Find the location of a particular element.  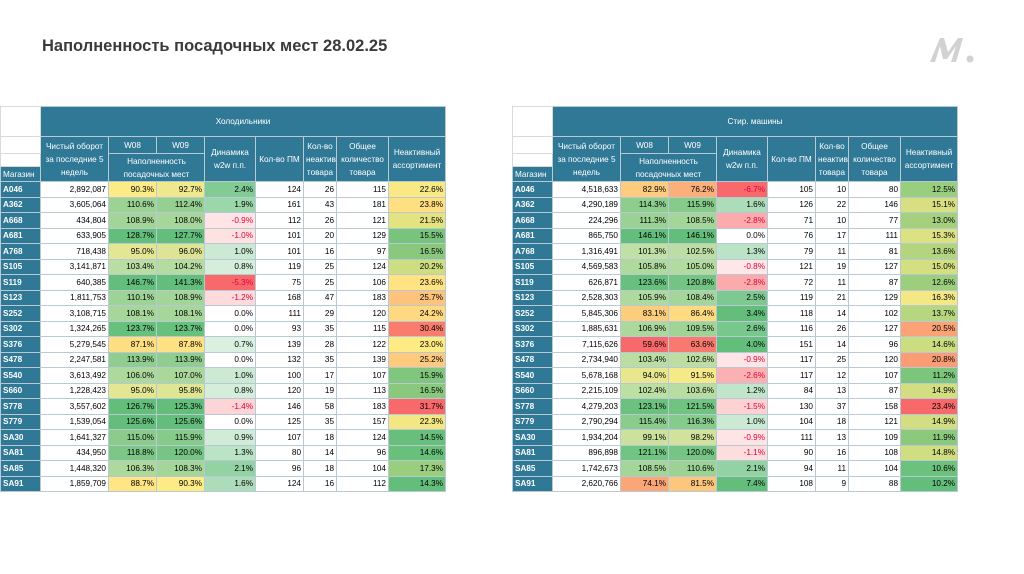

net-turnover-cell: 3,613,492 is located at coordinates (74, 375).